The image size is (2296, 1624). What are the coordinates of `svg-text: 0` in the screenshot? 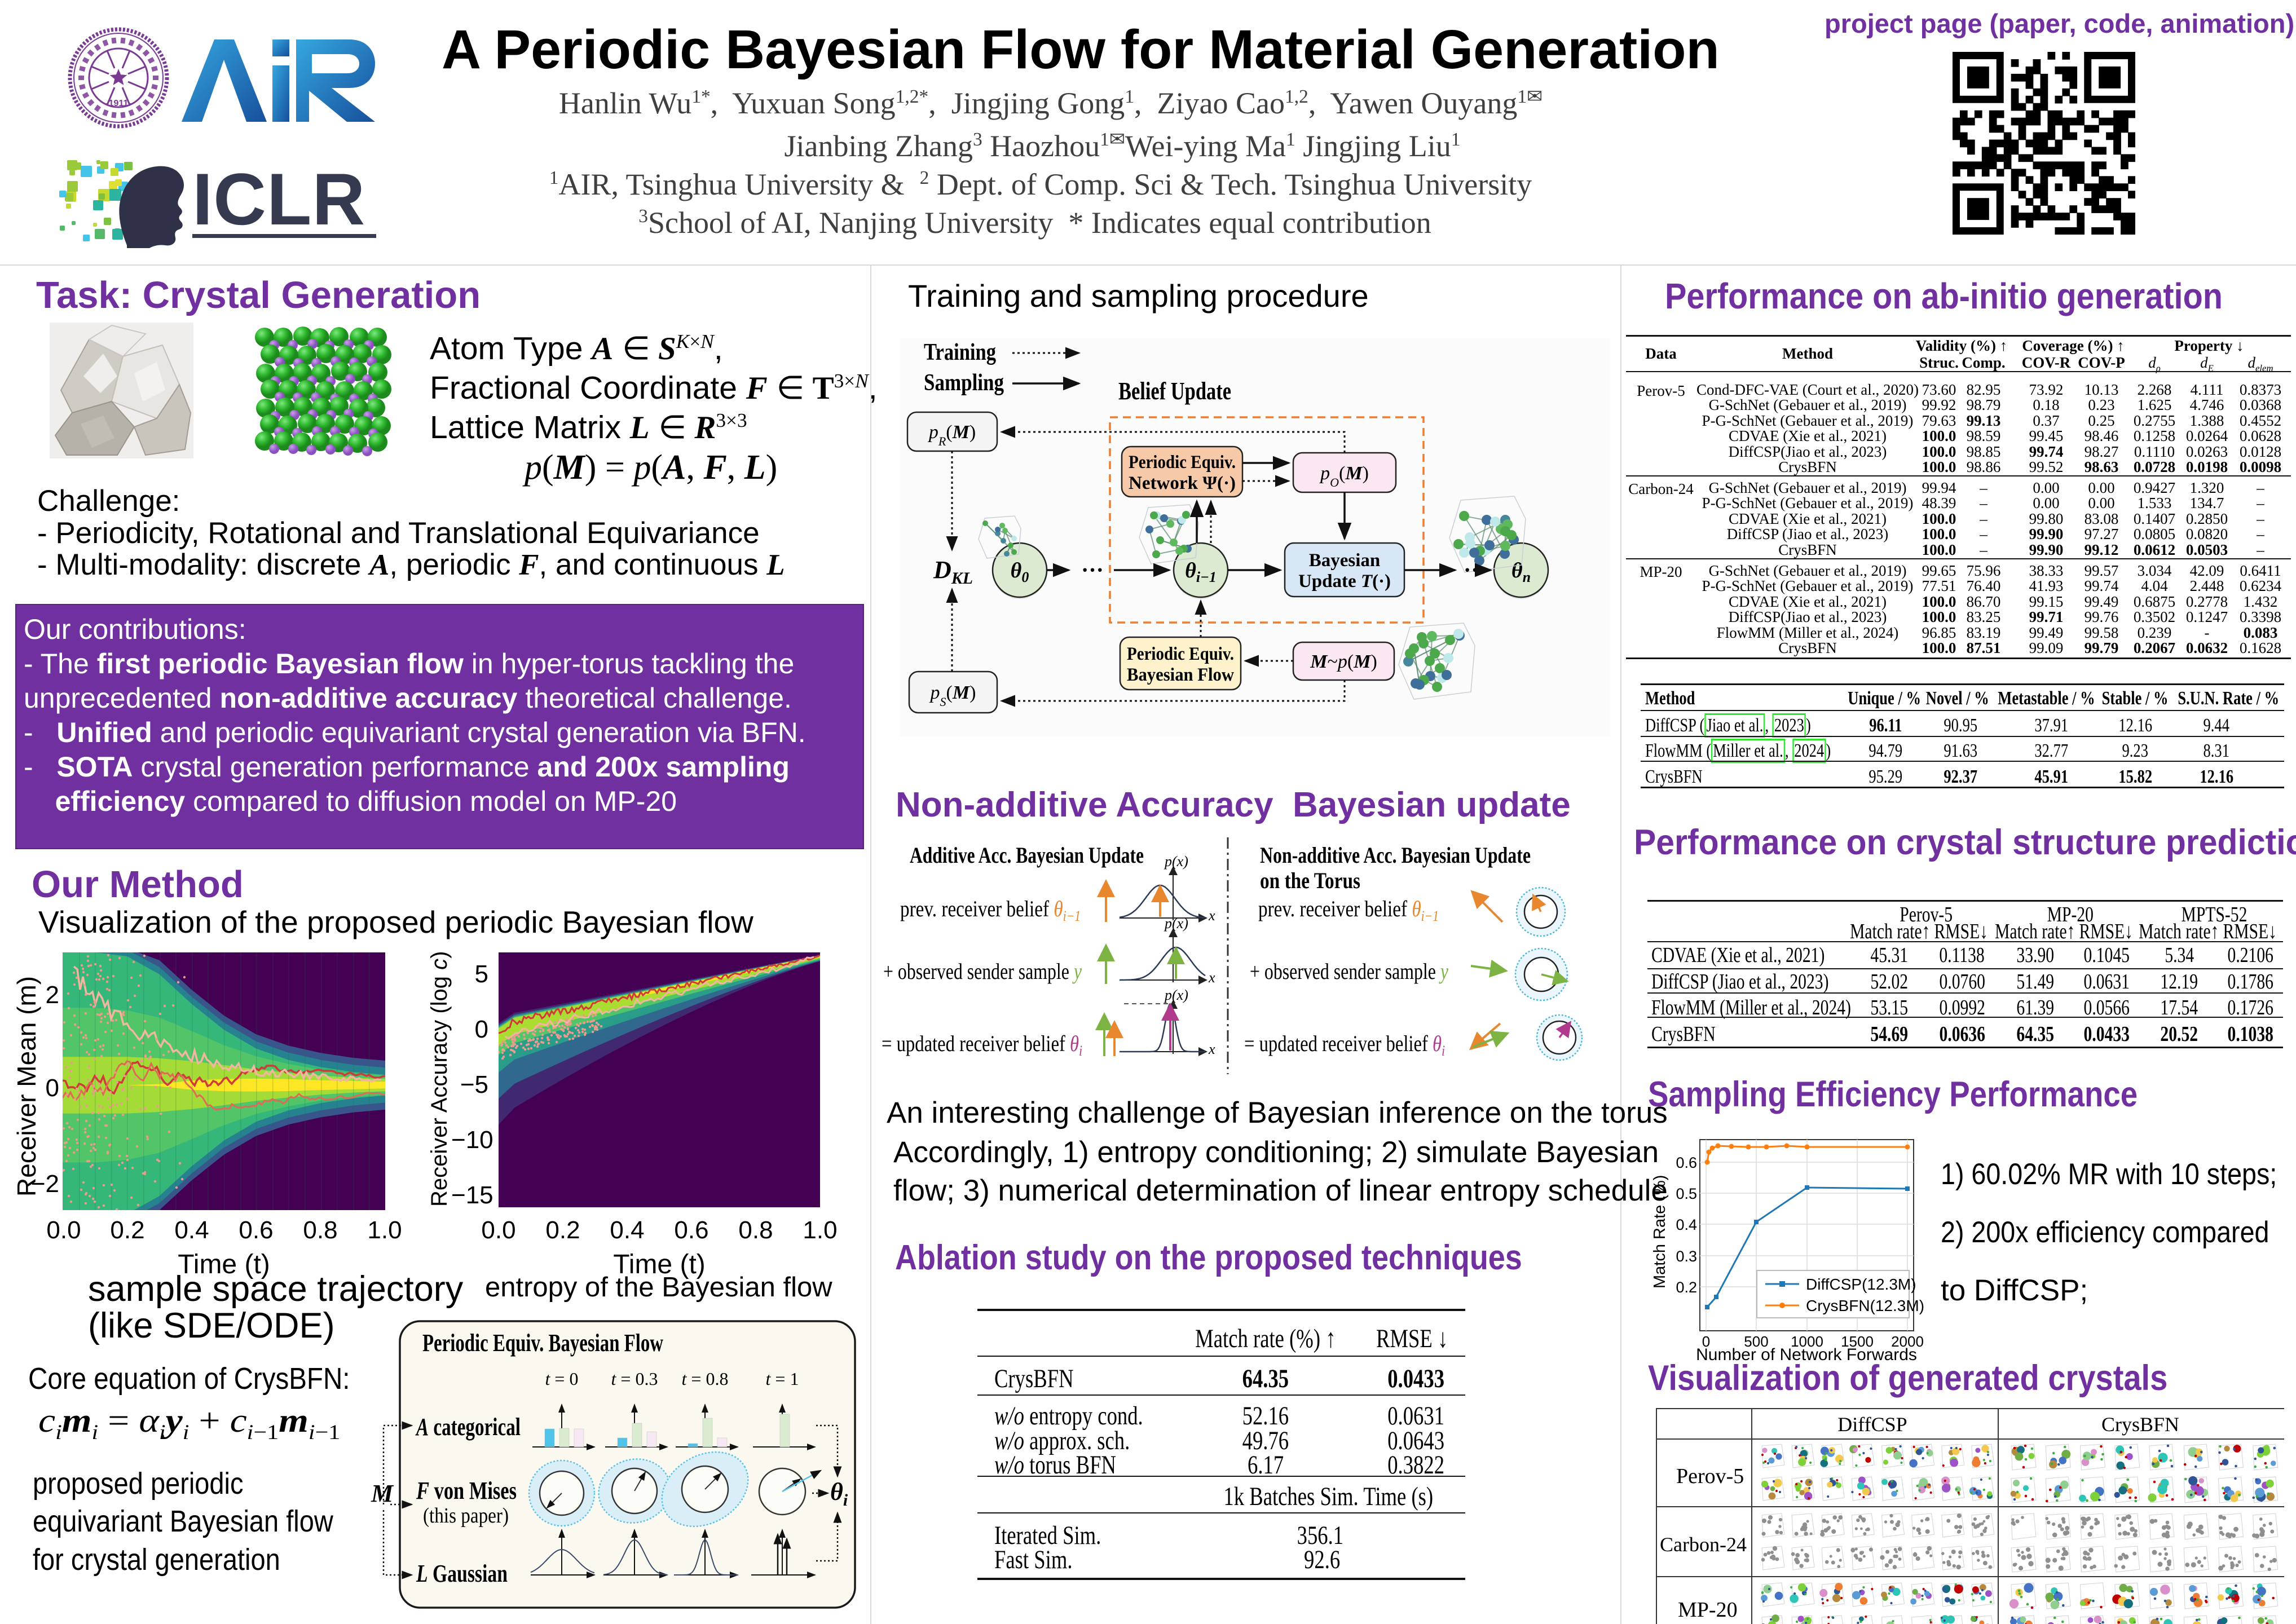 It's located at (1706, 1341).